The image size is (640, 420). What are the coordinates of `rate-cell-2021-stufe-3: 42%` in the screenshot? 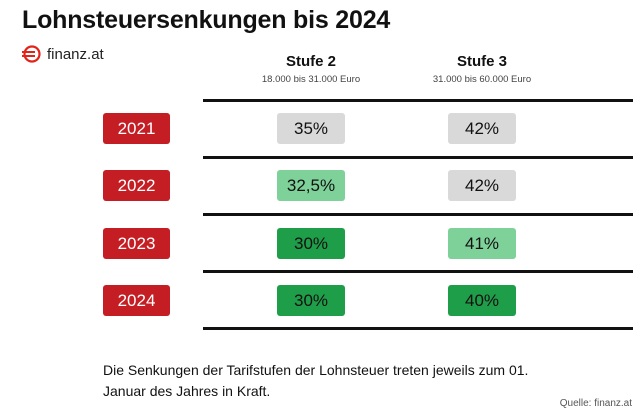 It's located at (482, 128).